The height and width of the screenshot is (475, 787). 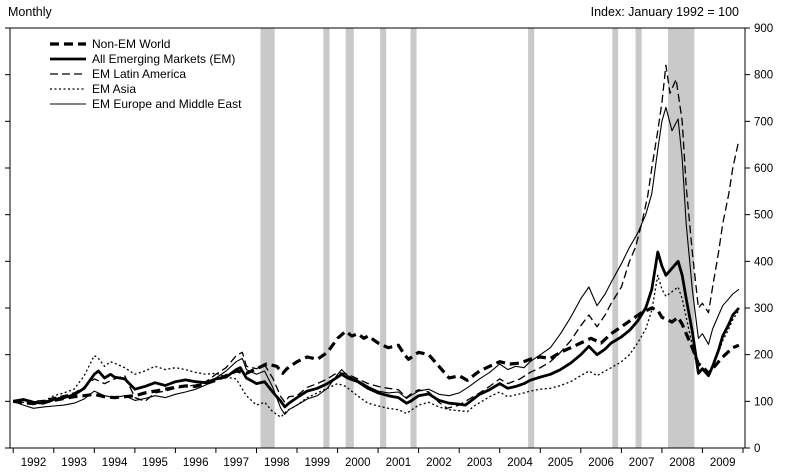 What do you see at coordinates (358, 463) in the screenshot?
I see `x-tick-label: 2000` at bounding box center [358, 463].